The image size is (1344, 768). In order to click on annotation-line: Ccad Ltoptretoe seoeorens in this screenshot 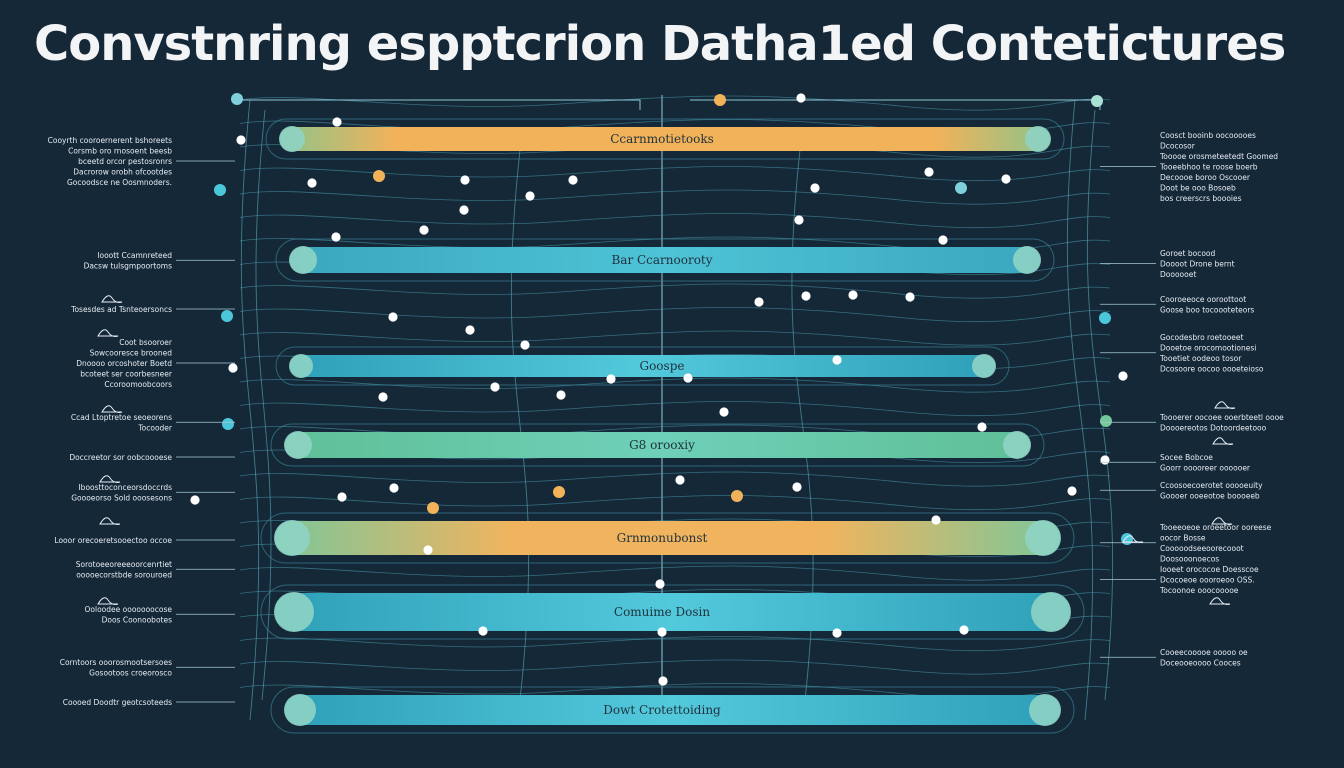, I will do `click(121, 417)`.